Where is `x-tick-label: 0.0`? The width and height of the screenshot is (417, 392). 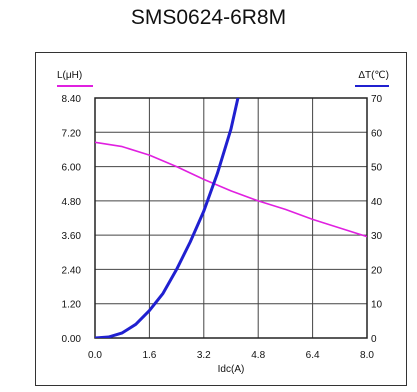
x-tick-label: 0.0 is located at coordinates (95, 355).